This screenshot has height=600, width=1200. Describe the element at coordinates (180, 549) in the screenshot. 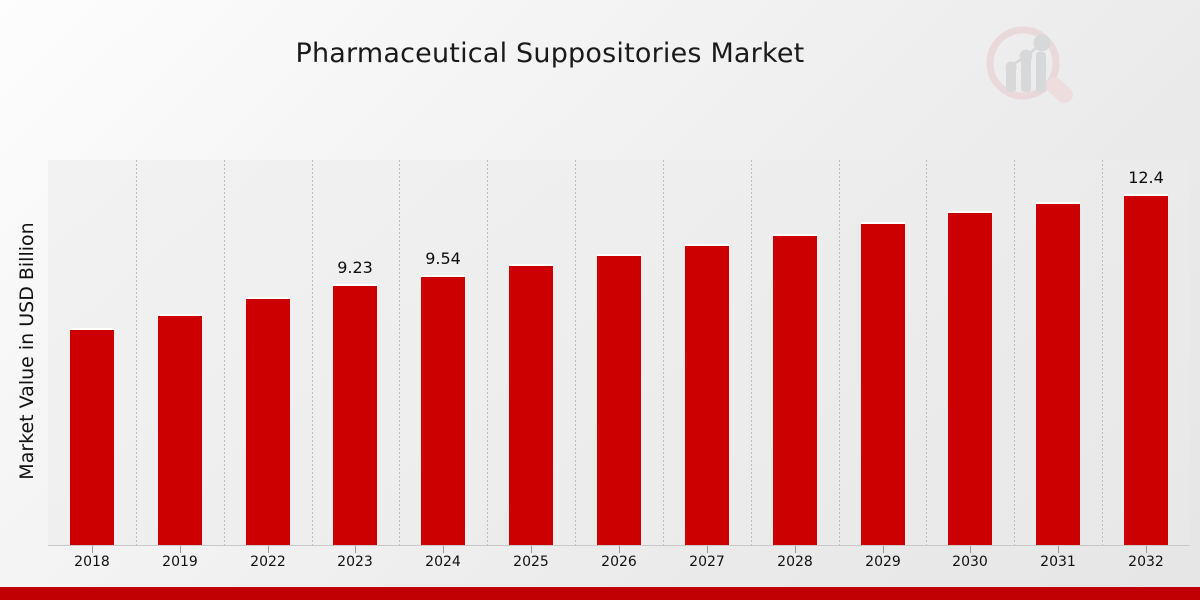

I see `x-axis-tick-2019` at that location.